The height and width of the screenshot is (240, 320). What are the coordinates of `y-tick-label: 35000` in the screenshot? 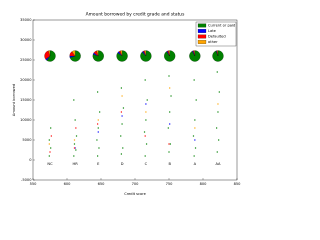 It's located at (26, 20).